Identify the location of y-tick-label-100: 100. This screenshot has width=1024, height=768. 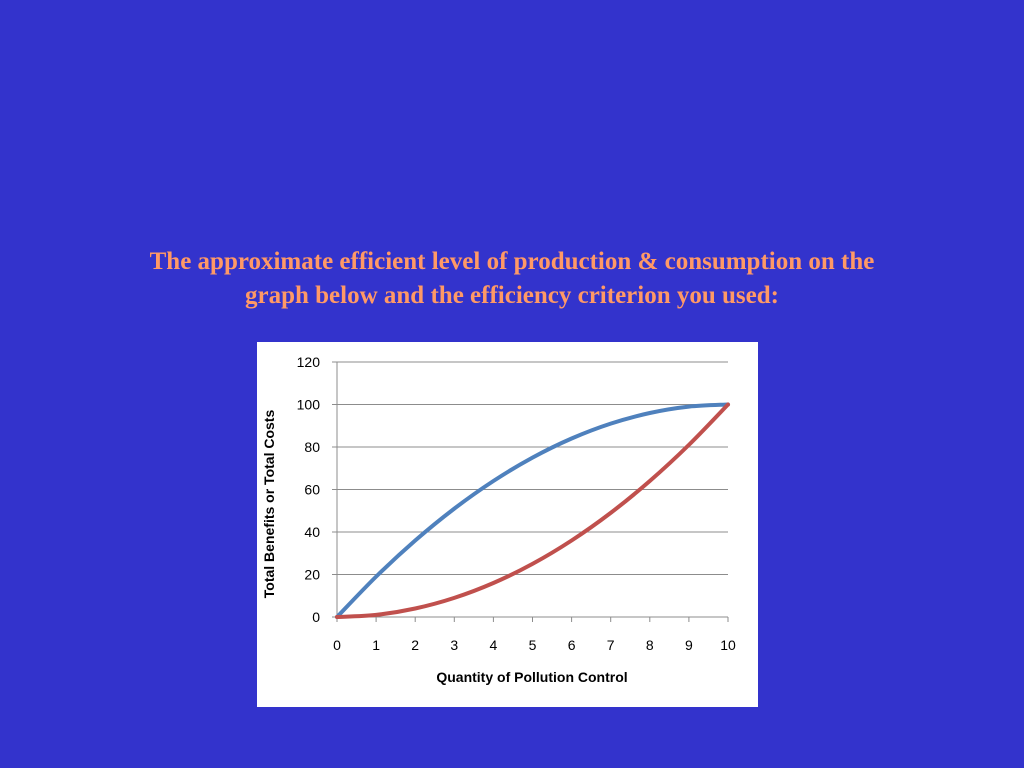
(309, 405).